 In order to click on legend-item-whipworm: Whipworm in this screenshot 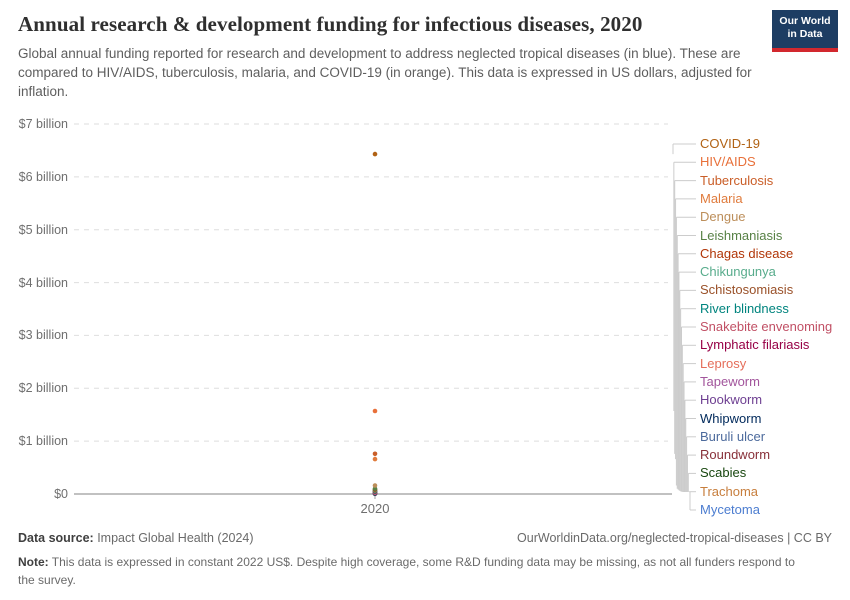, I will do `click(731, 418)`.